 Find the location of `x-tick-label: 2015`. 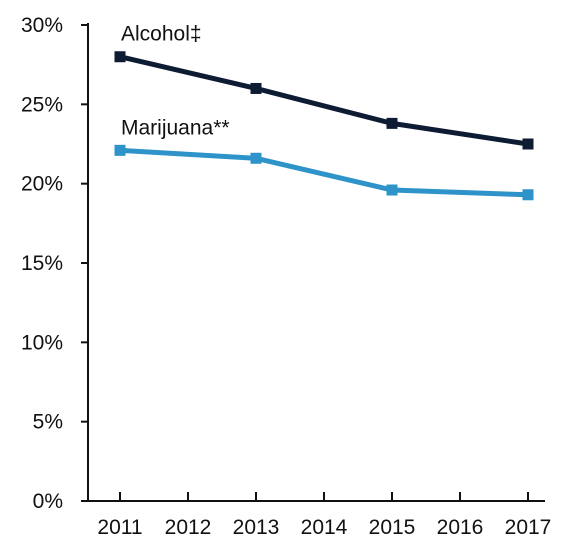

x-tick-label: 2015 is located at coordinates (392, 527).